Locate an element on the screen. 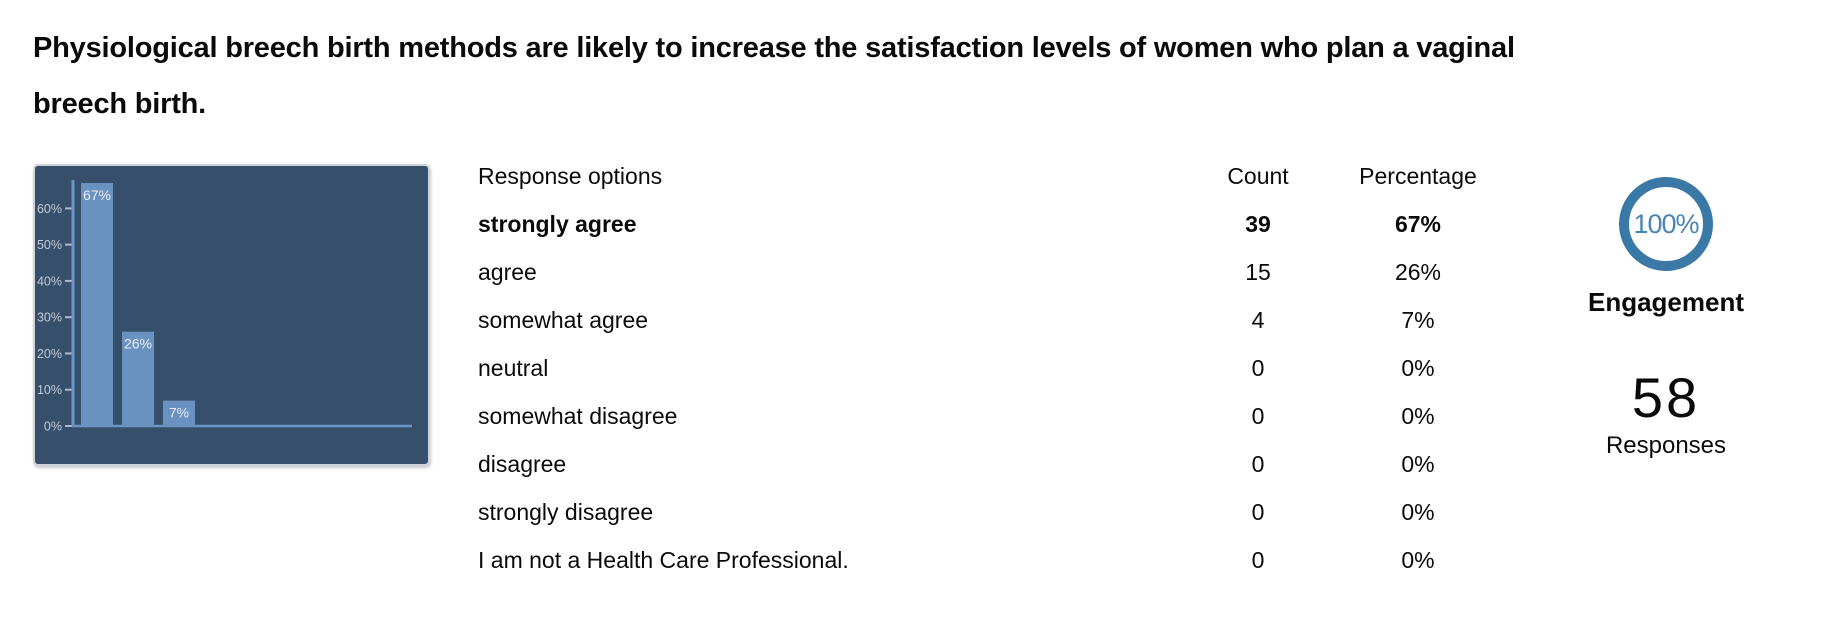 The height and width of the screenshot is (638, 1846). svg-text: 20% is located at coordinates (49, 354).